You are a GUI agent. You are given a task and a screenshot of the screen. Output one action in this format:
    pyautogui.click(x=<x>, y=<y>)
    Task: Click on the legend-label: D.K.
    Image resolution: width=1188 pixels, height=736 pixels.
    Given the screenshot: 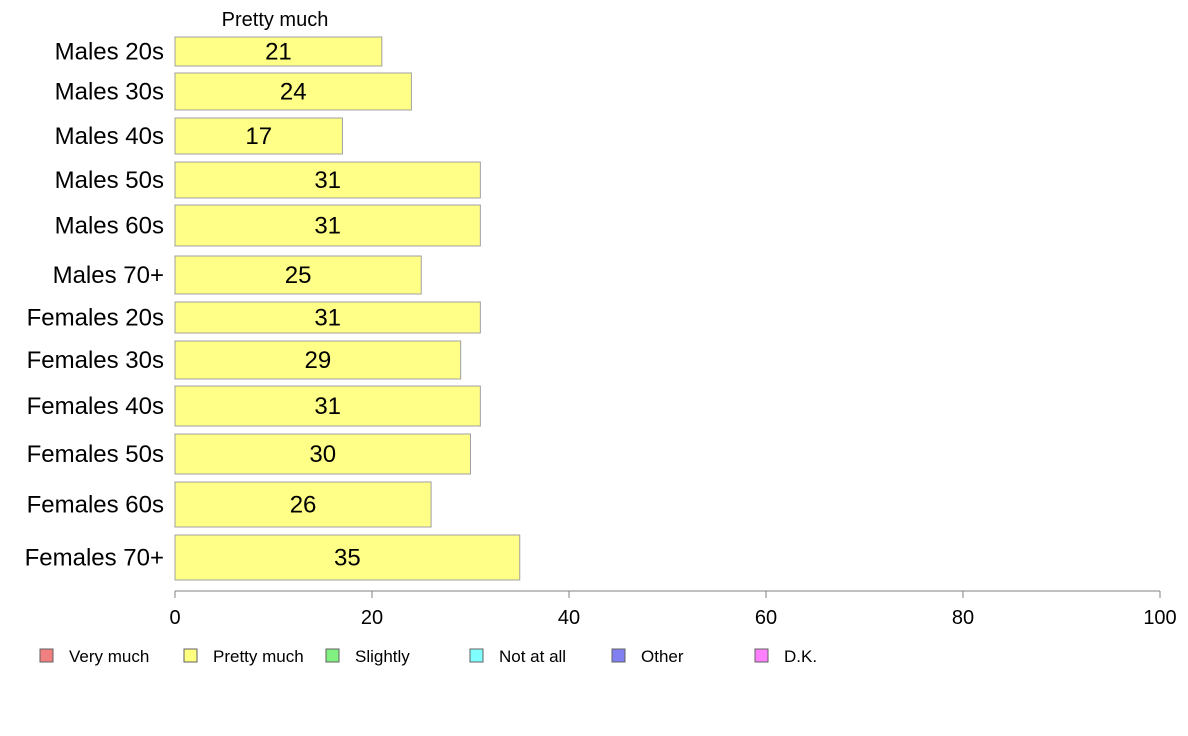 What is the action you would take?
    pyautogui.click(x=800, y=656)
    